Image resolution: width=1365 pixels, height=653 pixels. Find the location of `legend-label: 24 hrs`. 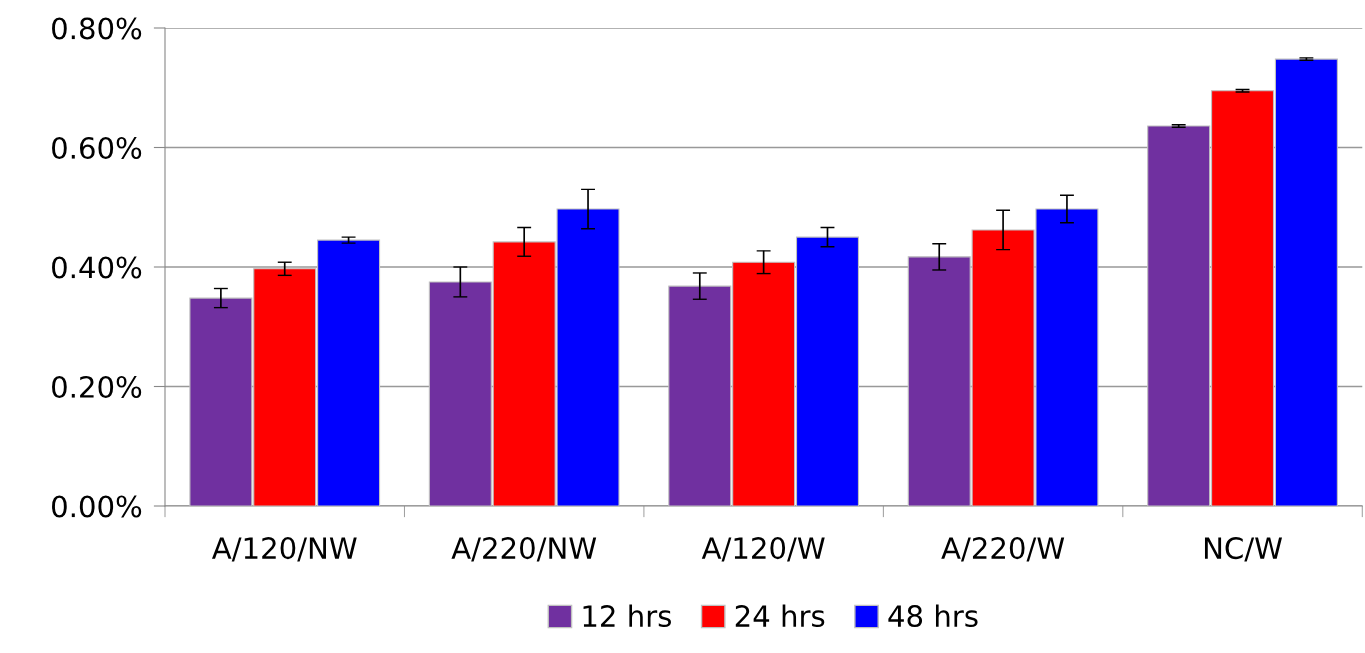

legend-label: 24 hrs is located at coordinates (780, 616).